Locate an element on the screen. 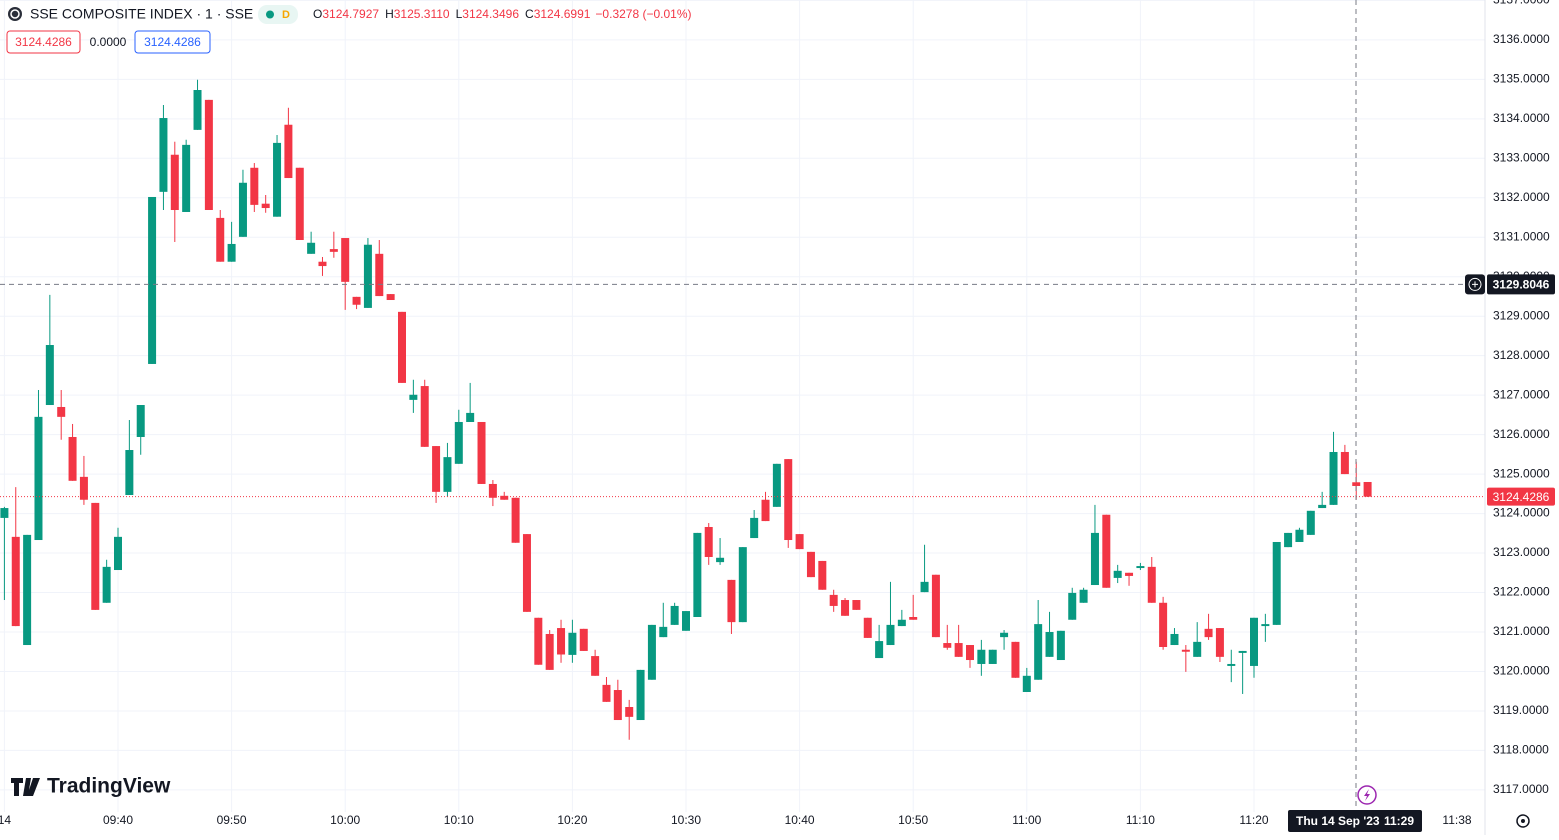  settings-icon-core is located at coordinates (1523, 821).